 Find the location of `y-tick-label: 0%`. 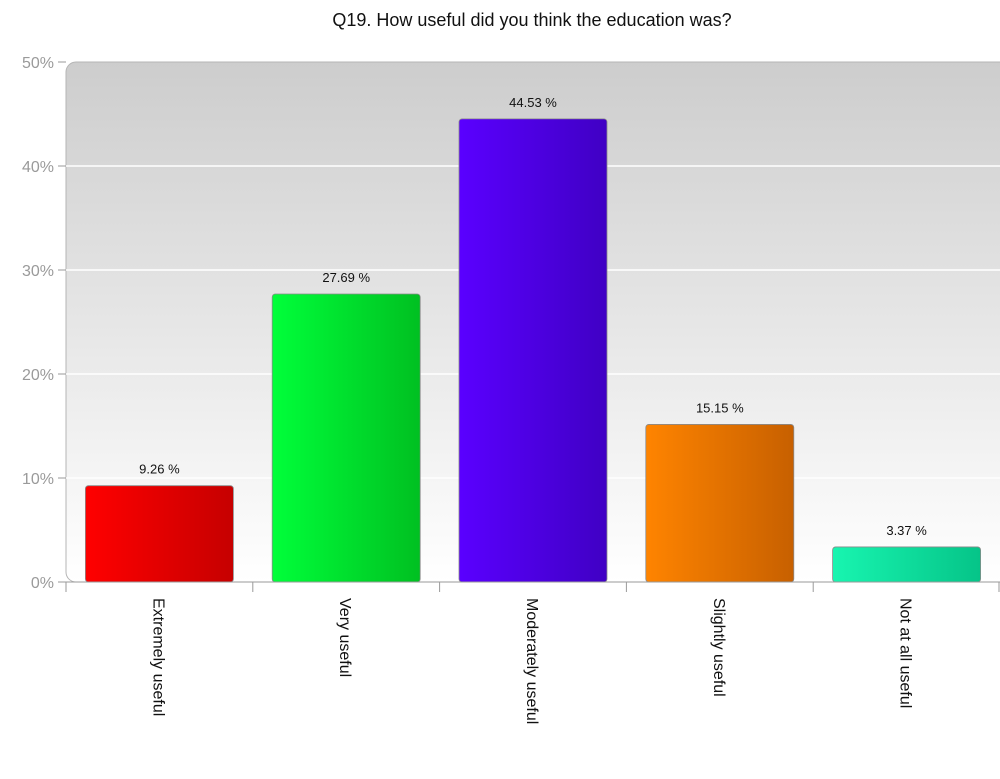

y-tick-label: 0% is located at coordinates (42, 583).